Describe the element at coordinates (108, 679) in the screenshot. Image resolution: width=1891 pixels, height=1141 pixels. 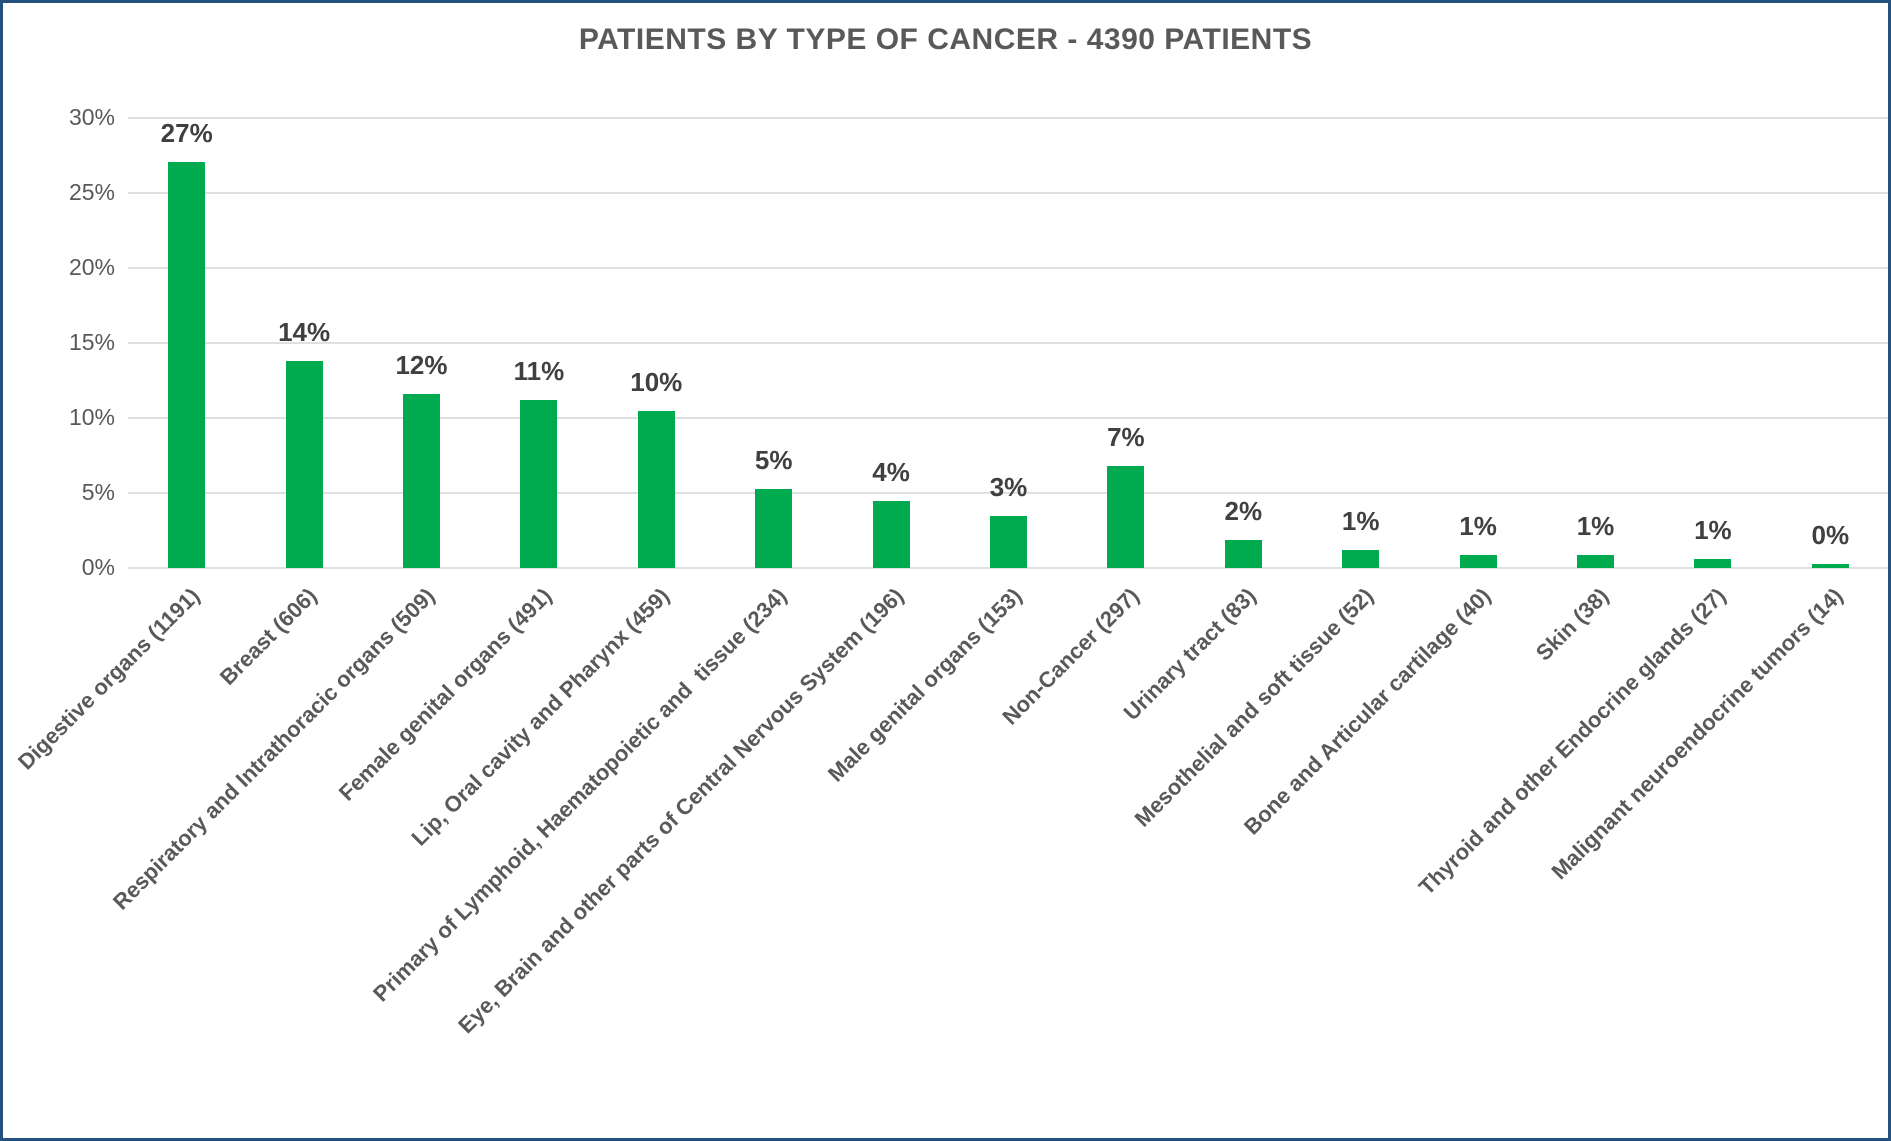
I see `x-axis-category-label: Digestive organs (1191)` at that location.